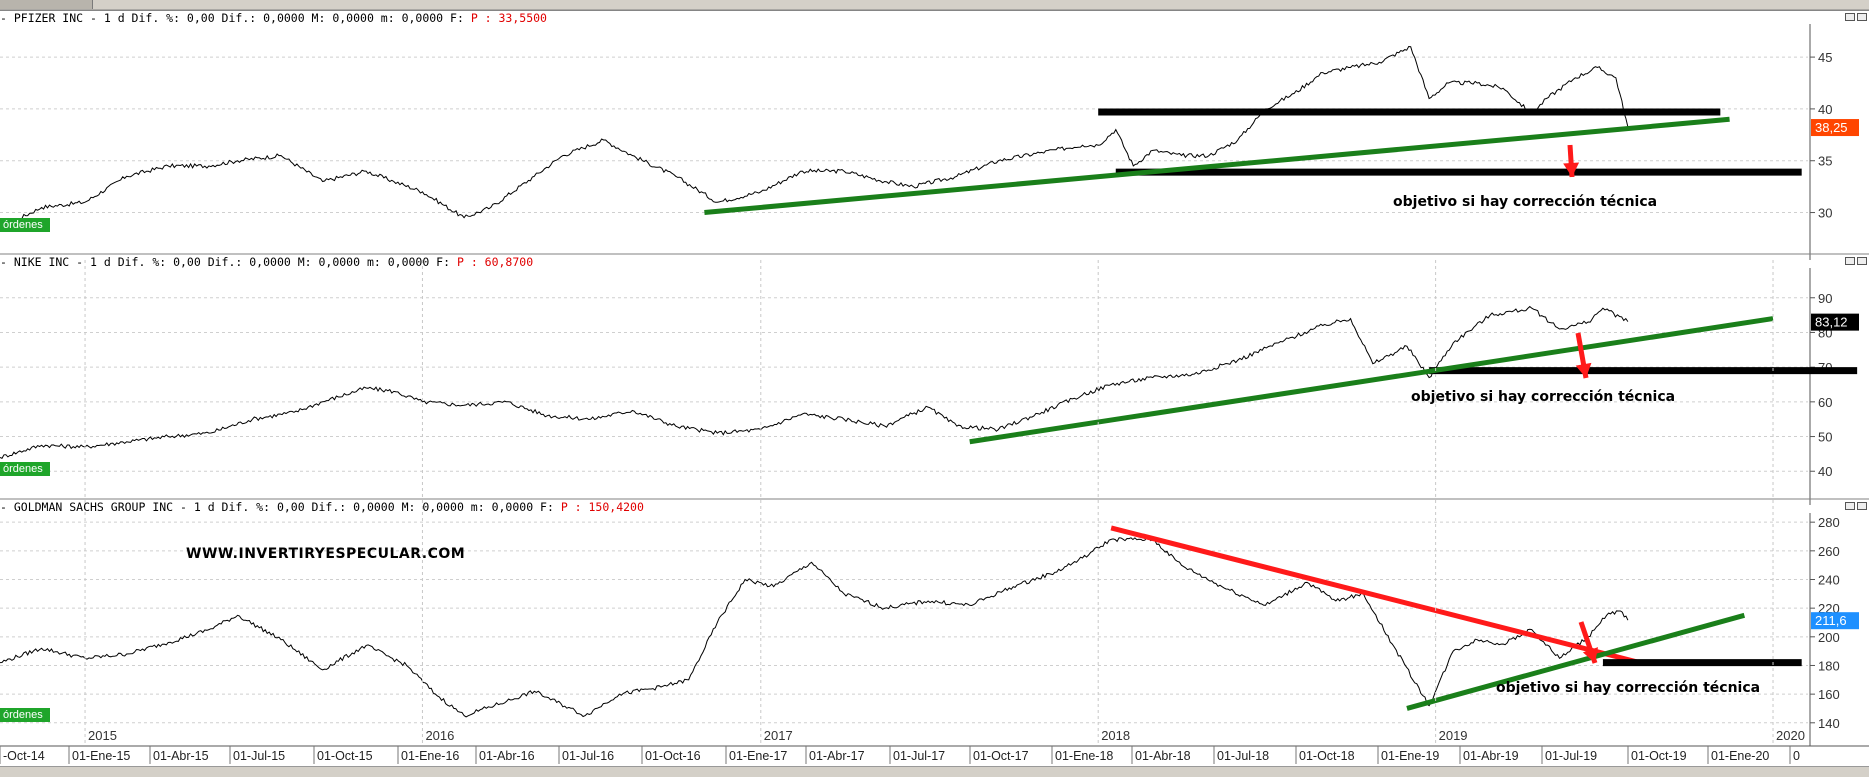  I want to click on date-label: 01-Ene-16, so click(430, 756).